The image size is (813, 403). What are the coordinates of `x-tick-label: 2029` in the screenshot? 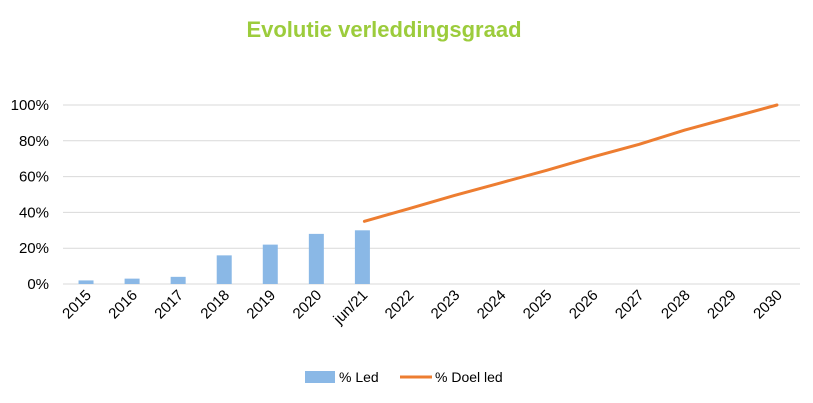 It's located at (722, 305).